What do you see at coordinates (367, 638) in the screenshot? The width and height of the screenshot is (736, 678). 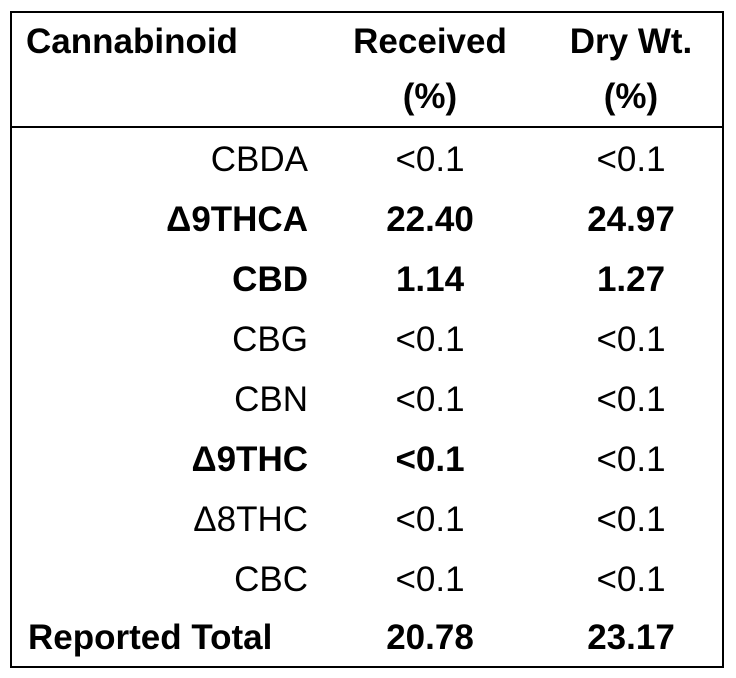 I see `table-row-reported-total: Reported Total 20.78 23.17` at bounding box center [367, 638].